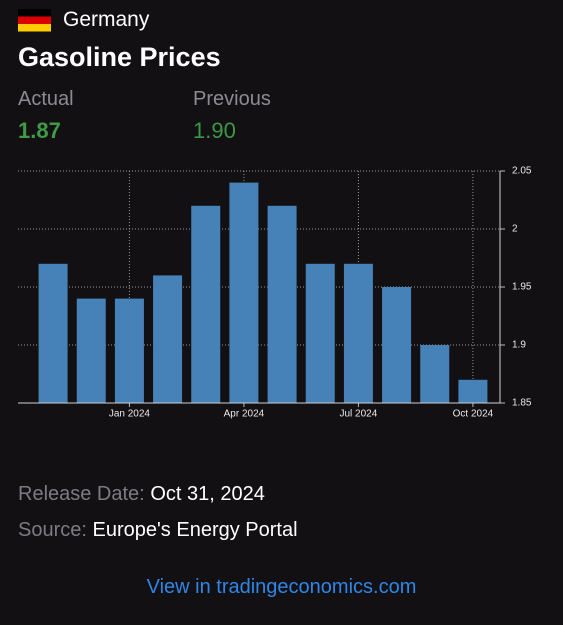 The height and width of the screenshot is (625, 563). Describe the element at coordinates (207, 494) in the screenshot. I see `release-date: Oct 31, 2024` at that location.